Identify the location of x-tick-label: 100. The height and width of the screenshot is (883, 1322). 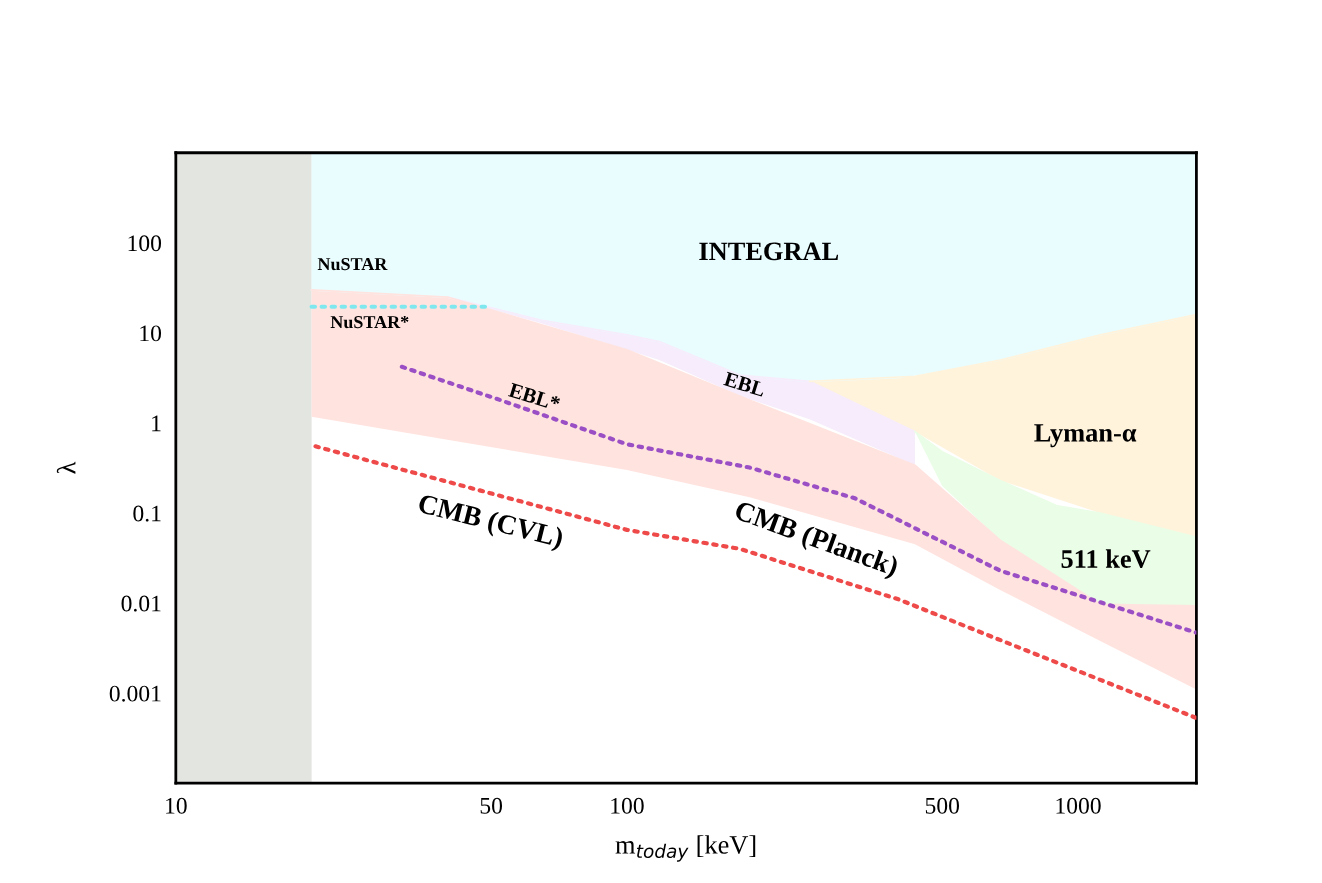
(627, 805).